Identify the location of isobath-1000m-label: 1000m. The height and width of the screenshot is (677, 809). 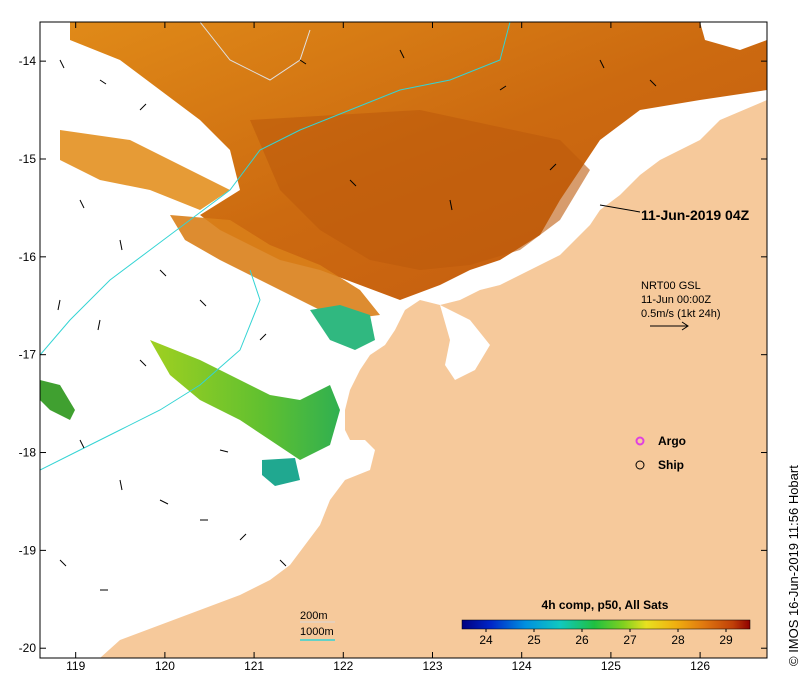
(317, 632).